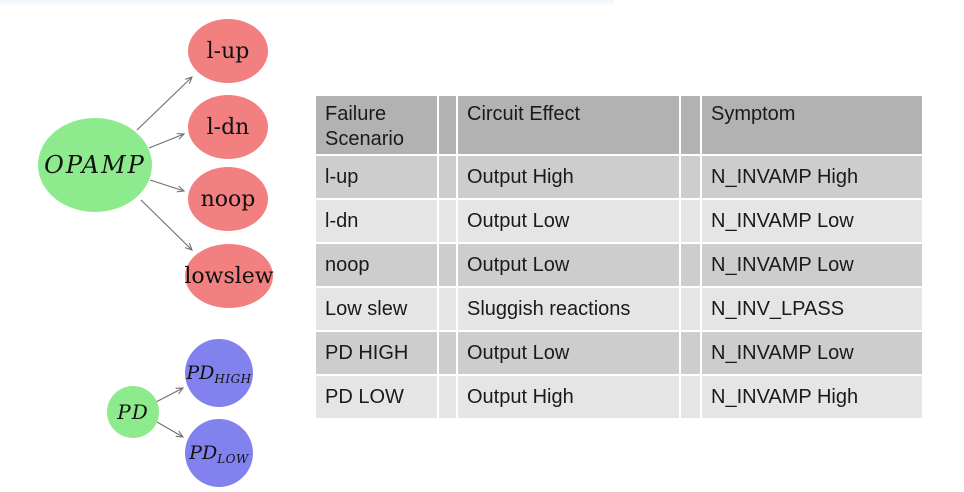 This screenshot has height=492, width=964. I want to click on cell-scenario: l-up, so click(376, 177).